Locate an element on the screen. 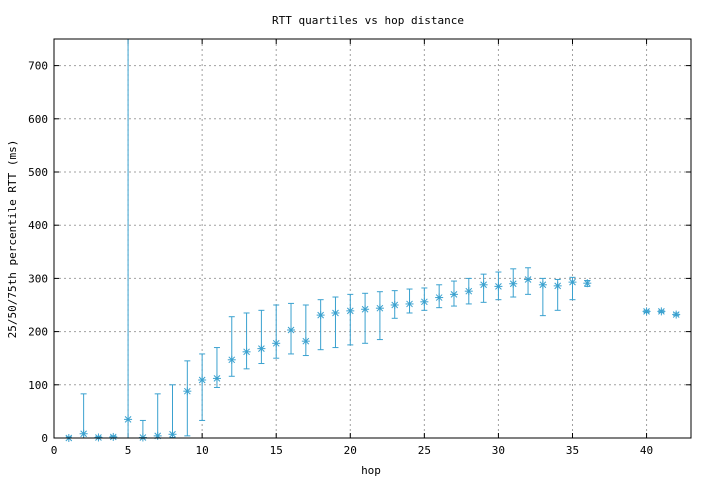 Image resolution: width=710 pixels, height=480 pixels. x-tick-label: 5 is located at coordinates (128, 450).